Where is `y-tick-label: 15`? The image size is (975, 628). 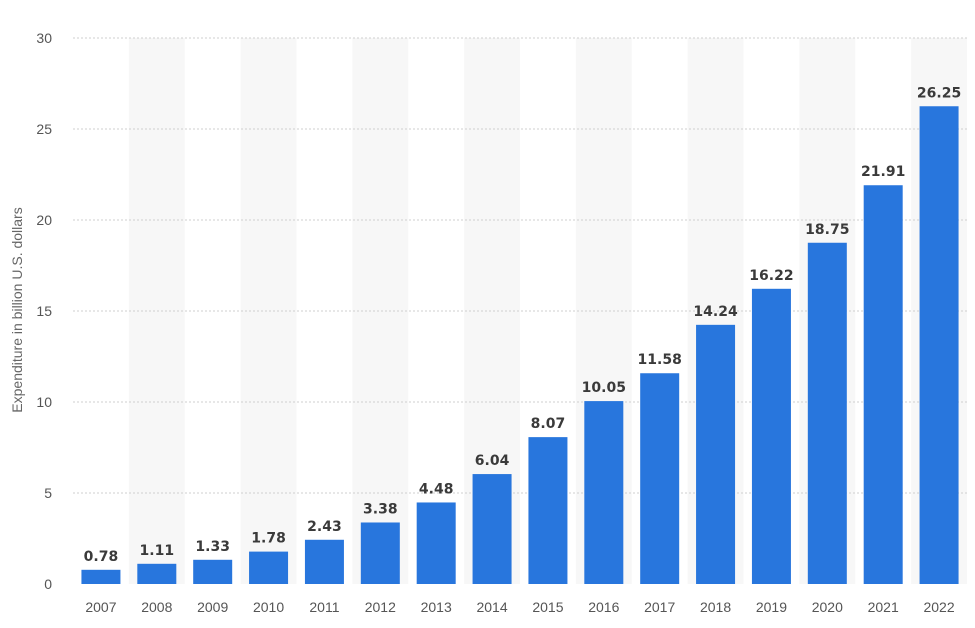
y-tick-label: 15 is located at coordinates (44, 311).